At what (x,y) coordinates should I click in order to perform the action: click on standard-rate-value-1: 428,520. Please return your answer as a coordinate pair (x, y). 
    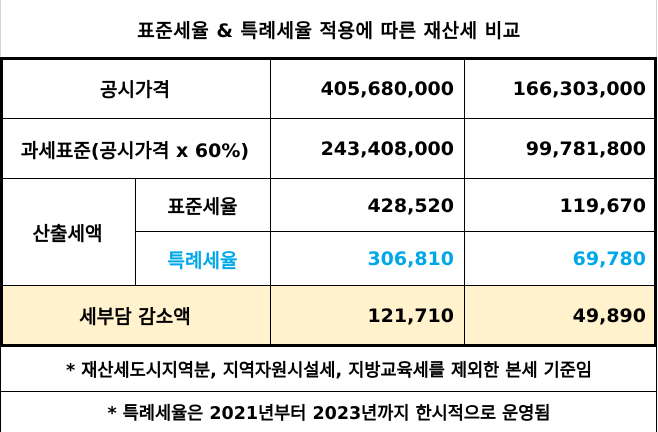
    Looking at the image, I should click on (410, 205).